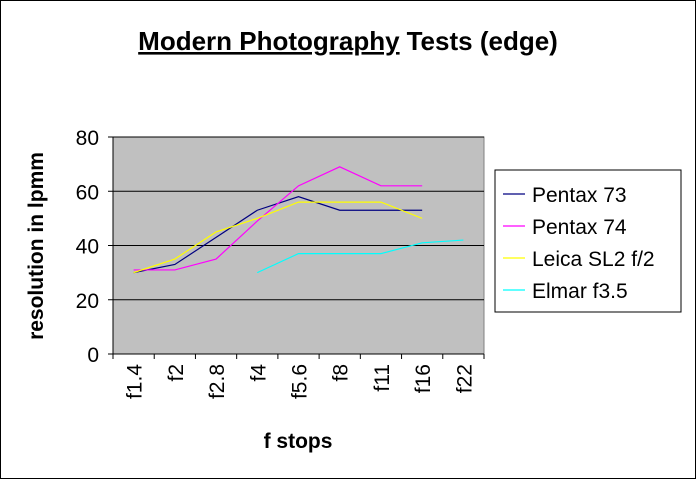 This screenshot has width=696, height=479. I want to click on chart-title: Modern Photography Tests (edge), so click(348, 41).